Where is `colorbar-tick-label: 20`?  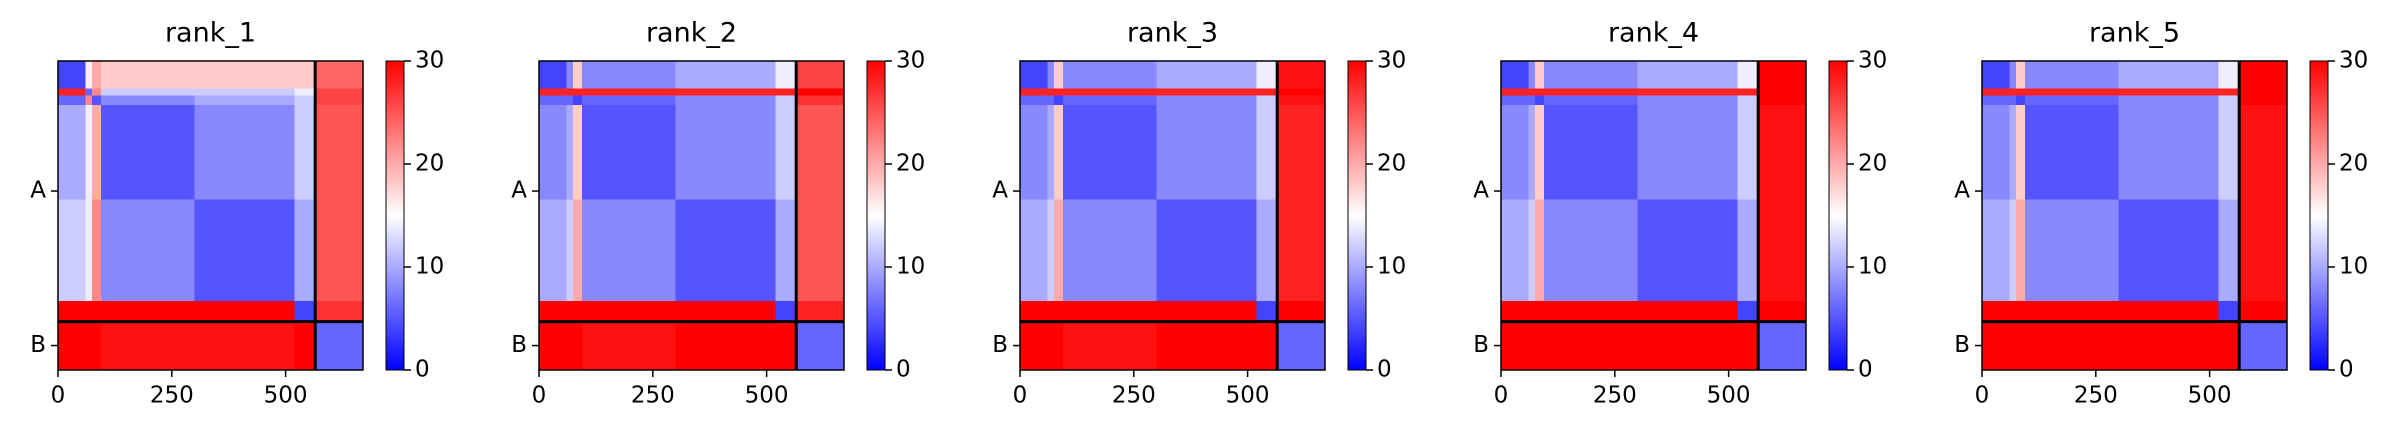 colorbar-tick-label: 20 is located at coordinates (2353, 164).